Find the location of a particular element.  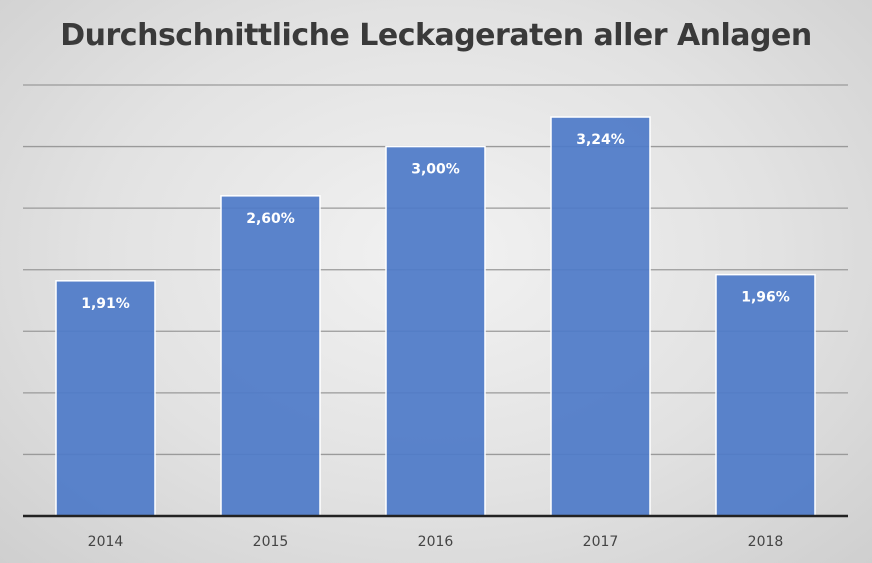

bar-2015 is located at coordinates (270, 356).